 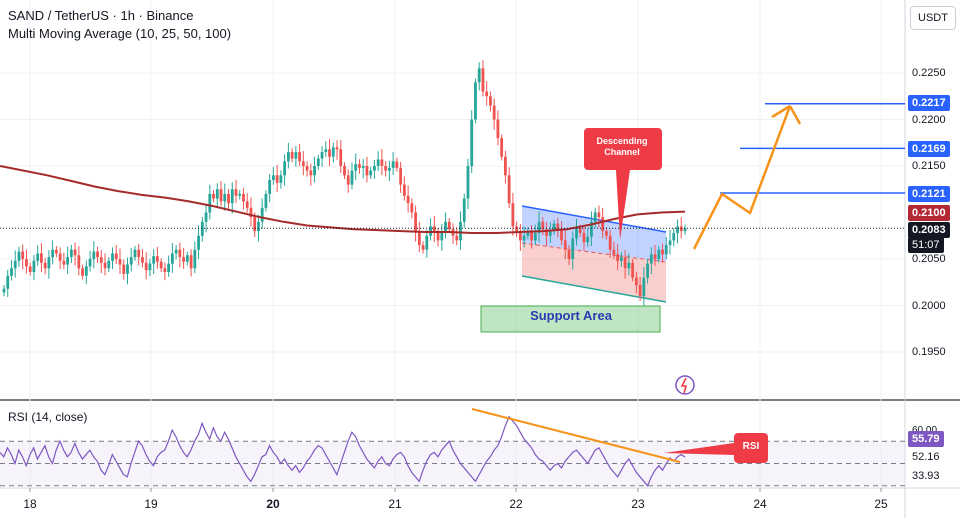 I want to click on date-tick: 21, so click(x=395, y=504).